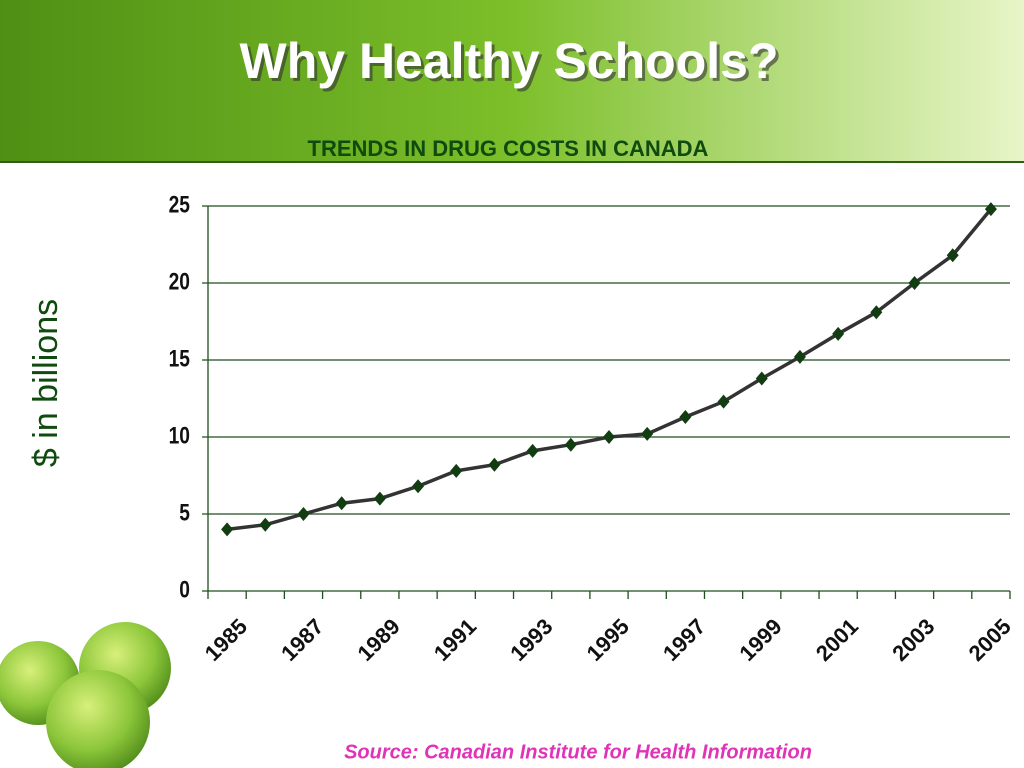 The image size is (1024, 768). What do you see at coordinates (508, 148) in the screenshot?
I see `chart-title: TRENDS IN DRUG COSTS IN CANADA` at bounding box center [508, 148].